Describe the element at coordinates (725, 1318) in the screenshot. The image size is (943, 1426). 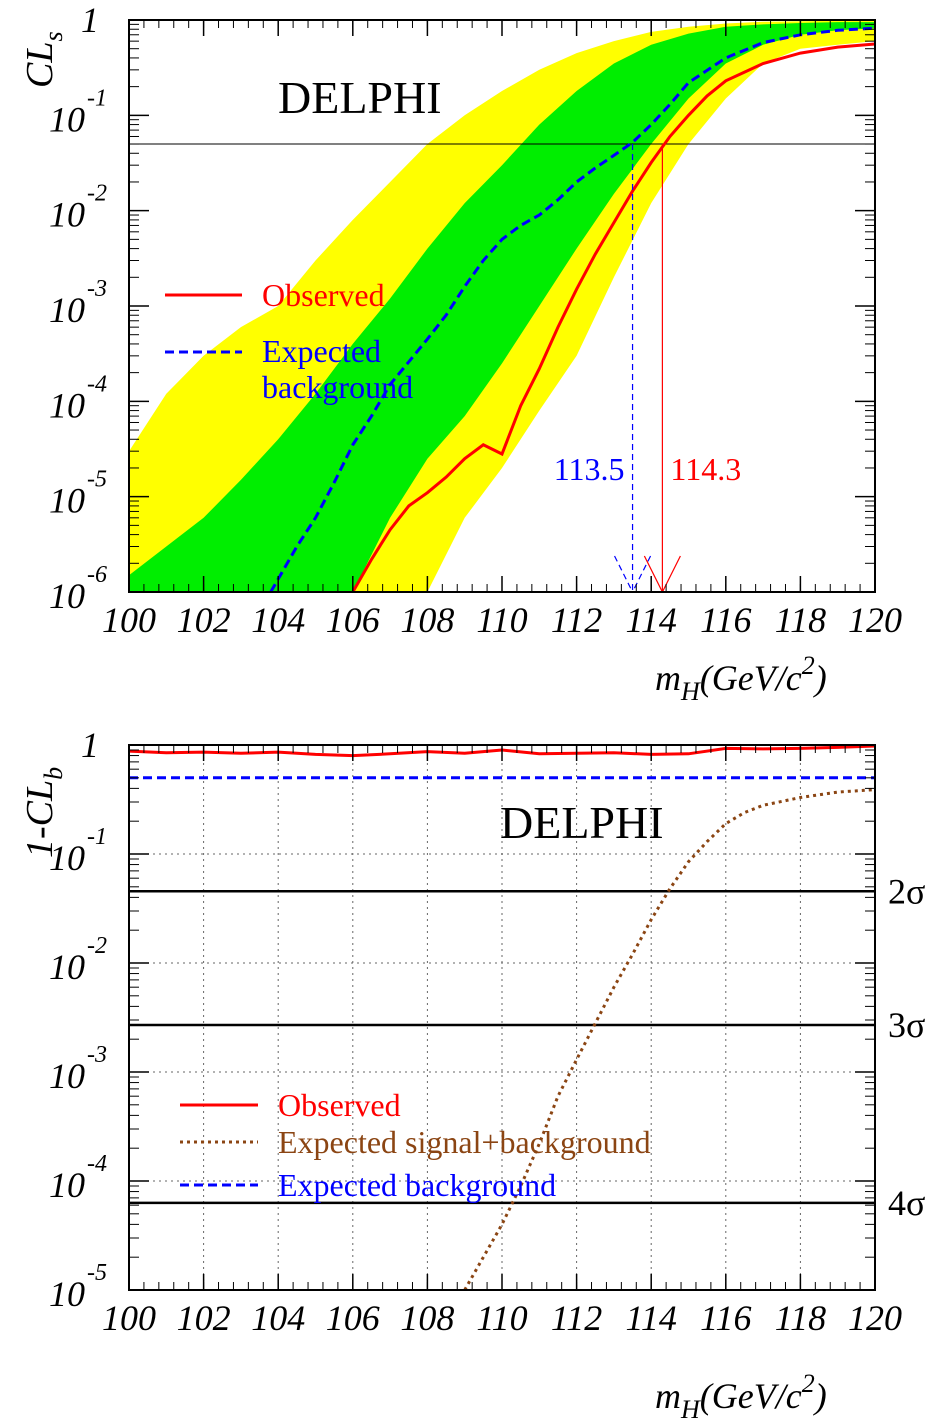
I see `clb-x-tick-label: 116` at that location.